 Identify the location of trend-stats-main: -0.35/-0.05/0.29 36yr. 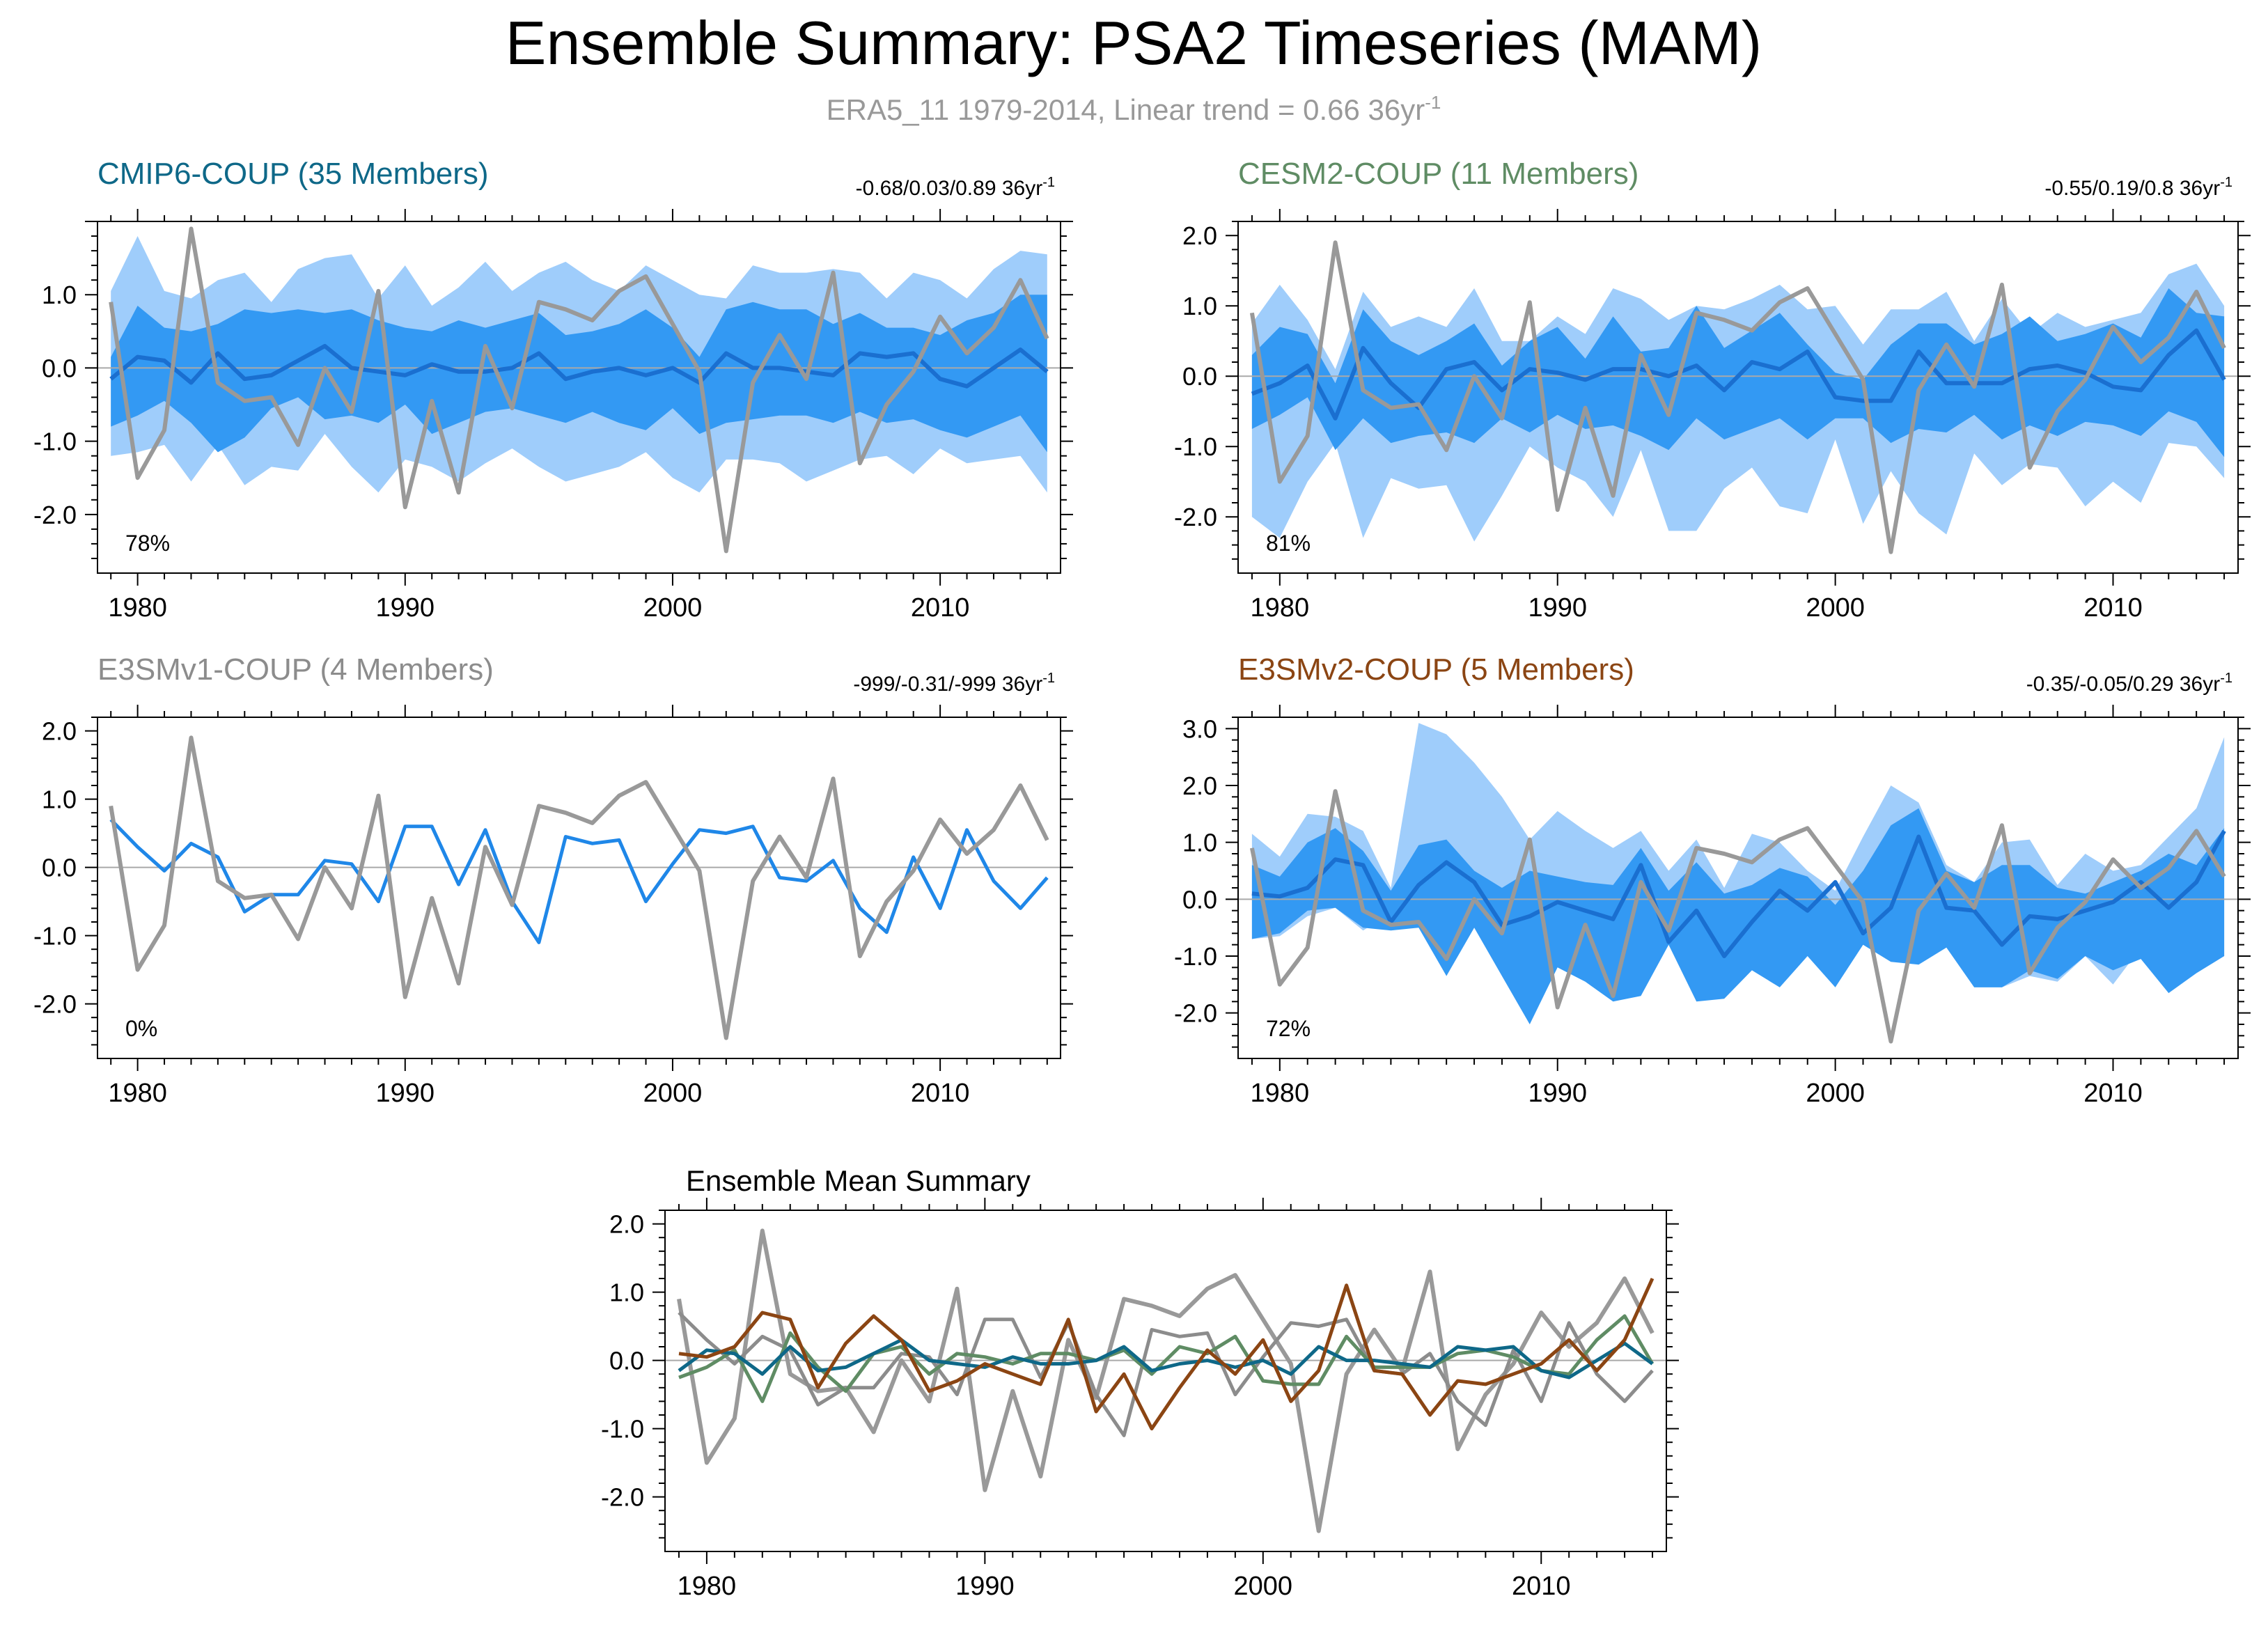
(2123, 684).